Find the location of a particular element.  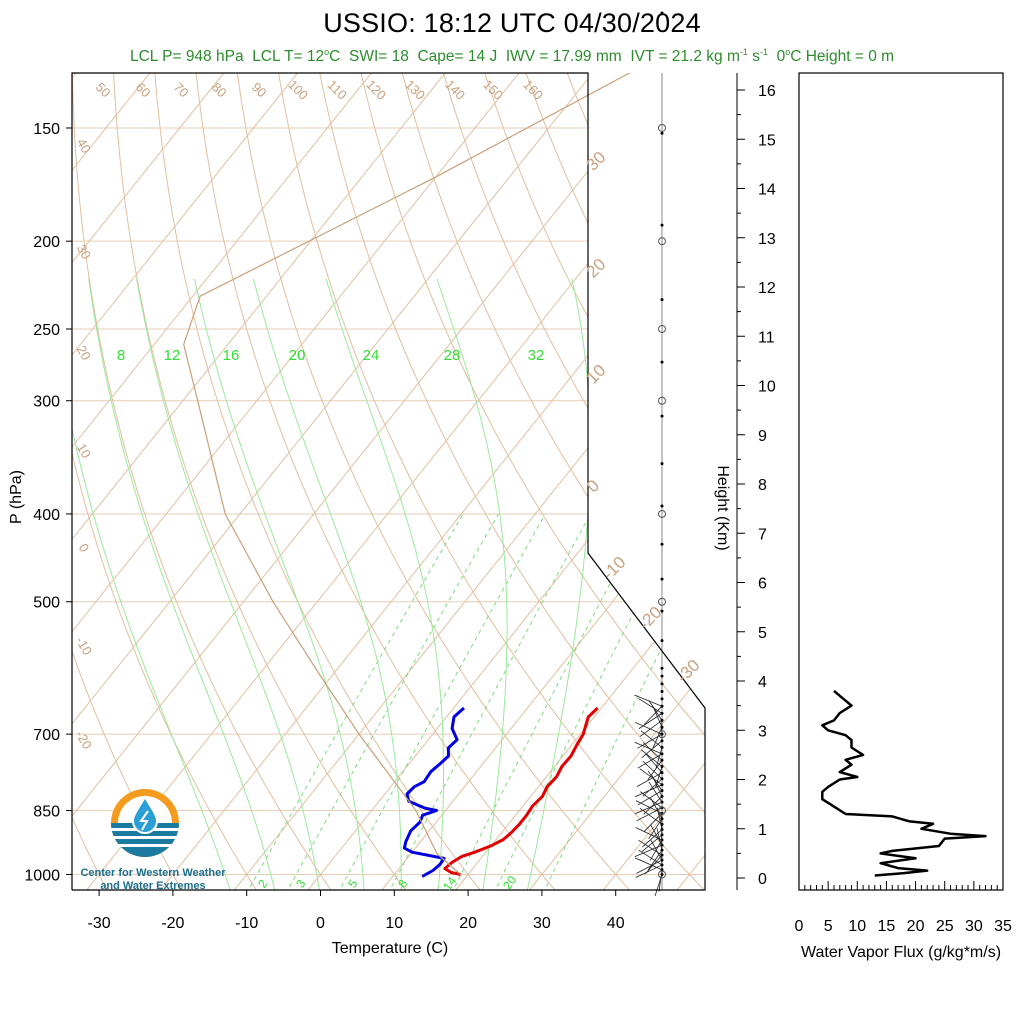

mixing-ratio-bottom-label: 8 is located at coordinates (402, 884).